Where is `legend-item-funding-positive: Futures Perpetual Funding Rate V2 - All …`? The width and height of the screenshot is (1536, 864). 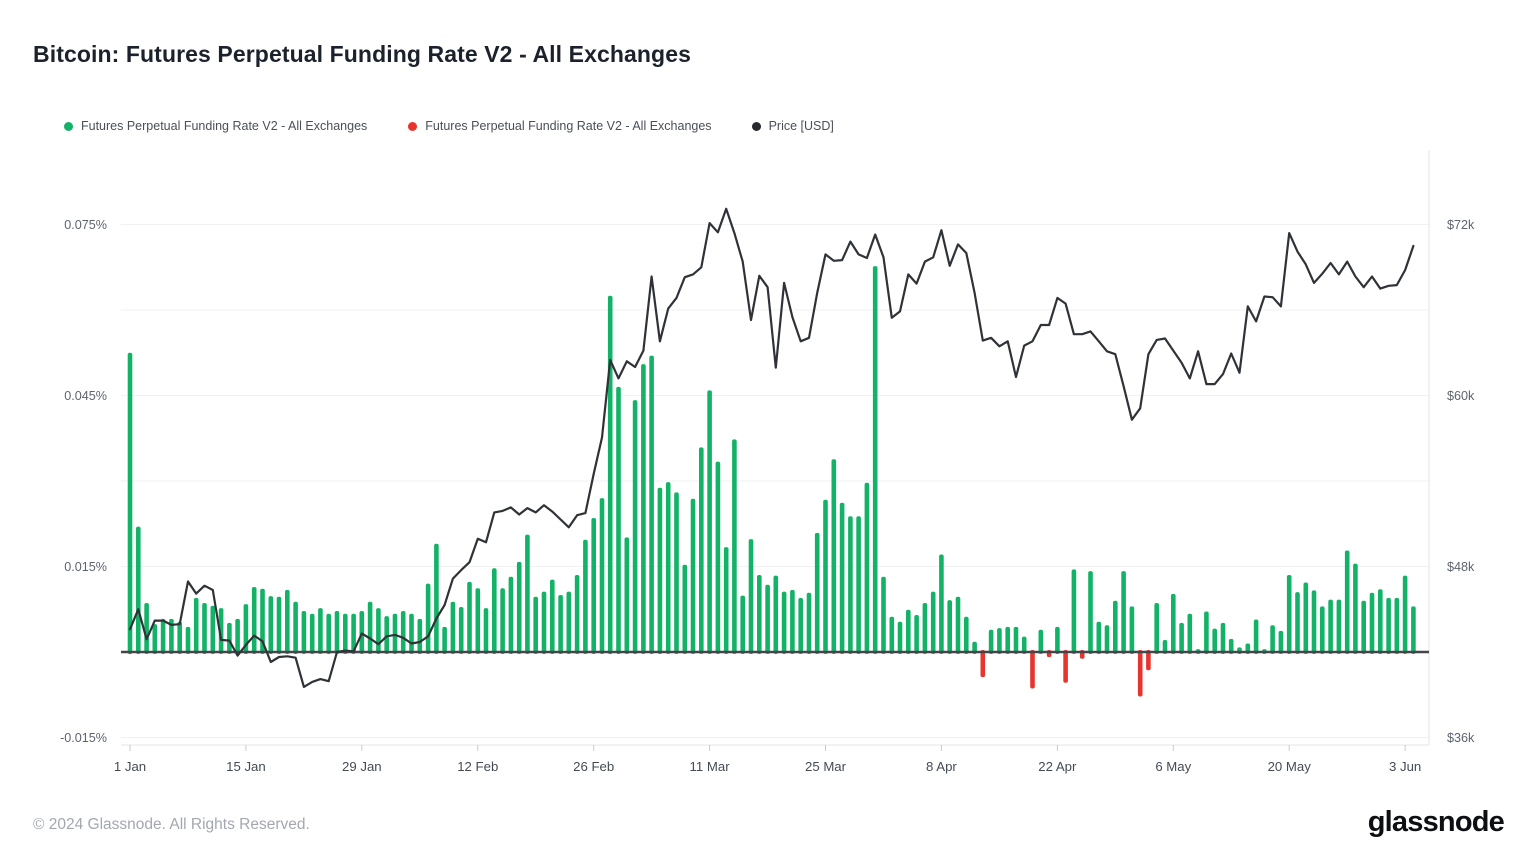 legend-item-funding-positive: Futures Perpetual Funding Rate V2 - All … is located at coordinates (215, 126).